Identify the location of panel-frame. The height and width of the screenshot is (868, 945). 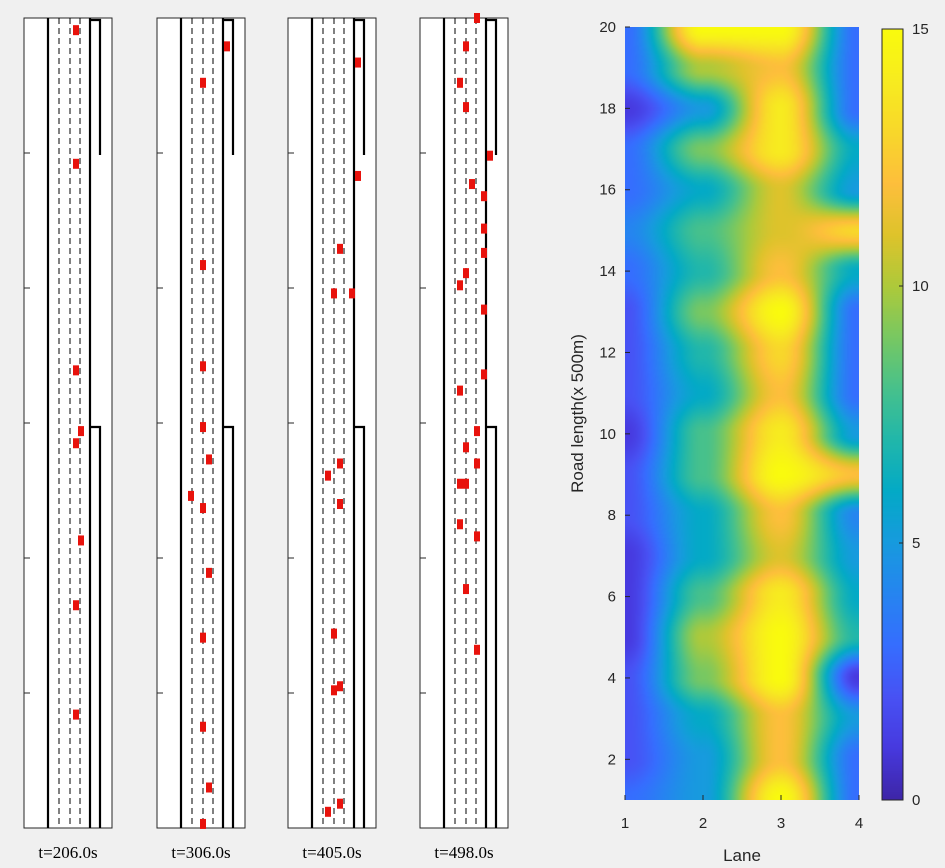
(464, 423).